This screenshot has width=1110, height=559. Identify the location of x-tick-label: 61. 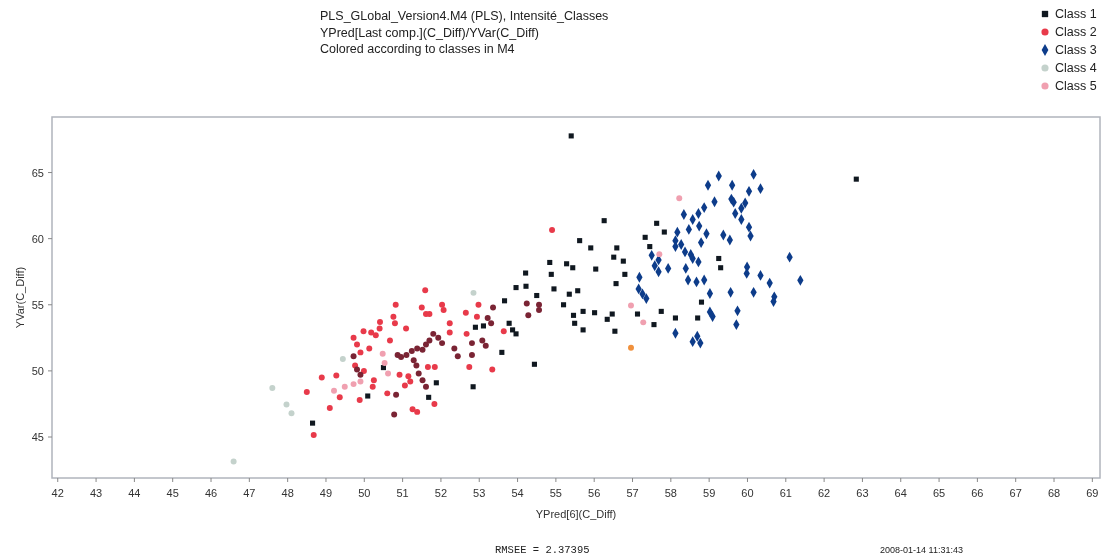
(785, 493).